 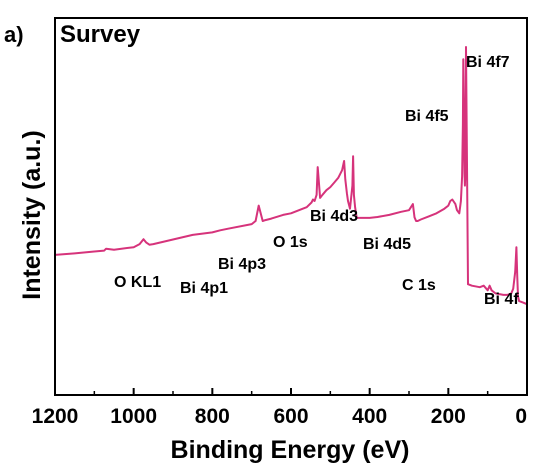 What do you see at coordinates (290, 416) in the screenshot?
I see `x-tick-label: 600` at bounding box center [290, 416].